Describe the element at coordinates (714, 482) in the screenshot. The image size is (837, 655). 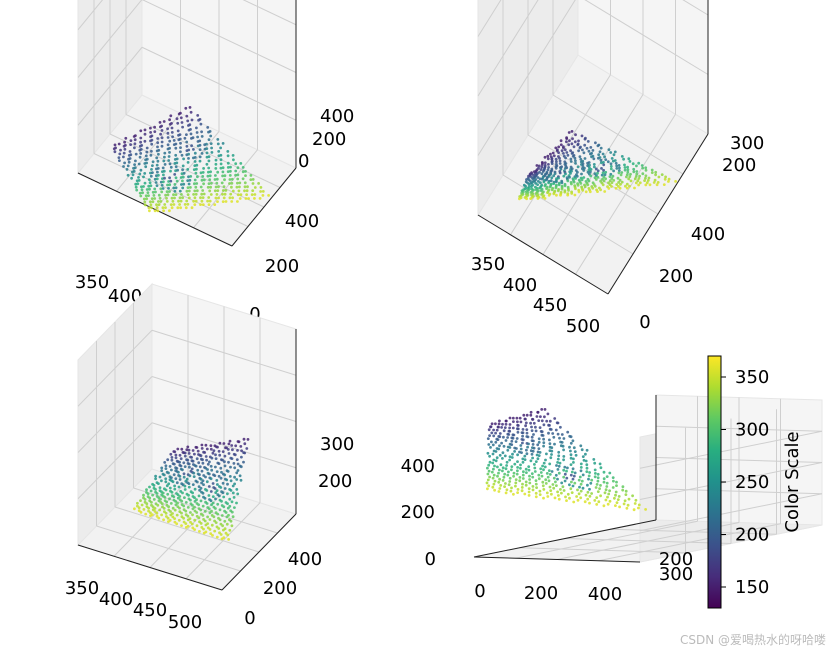
I see `colorbar-gradient` at that location.